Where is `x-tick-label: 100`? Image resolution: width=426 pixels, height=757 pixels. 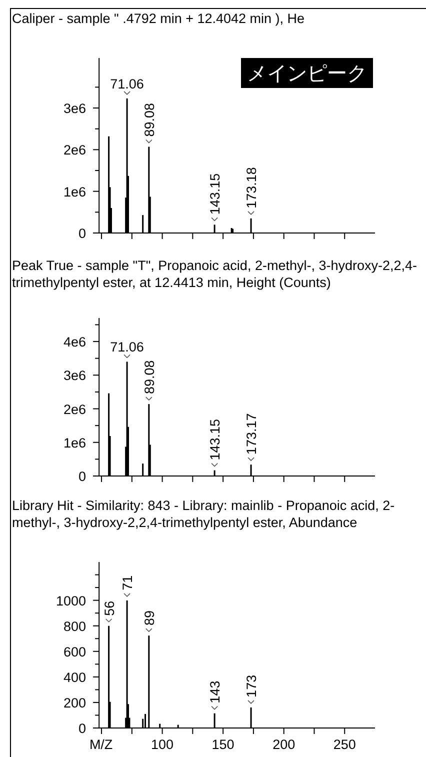
x-tick-label: 100 is located at coordinates (162, 744).